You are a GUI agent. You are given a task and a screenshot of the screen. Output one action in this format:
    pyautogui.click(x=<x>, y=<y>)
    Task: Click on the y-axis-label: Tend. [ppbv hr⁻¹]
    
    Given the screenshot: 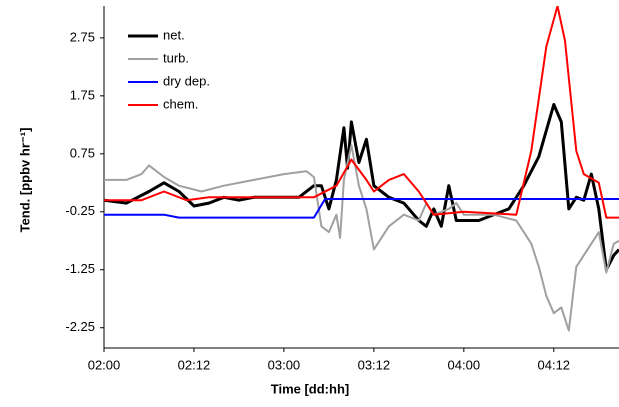 What is the action you would take?
    pyautogui.click(x=24, y=180)
    